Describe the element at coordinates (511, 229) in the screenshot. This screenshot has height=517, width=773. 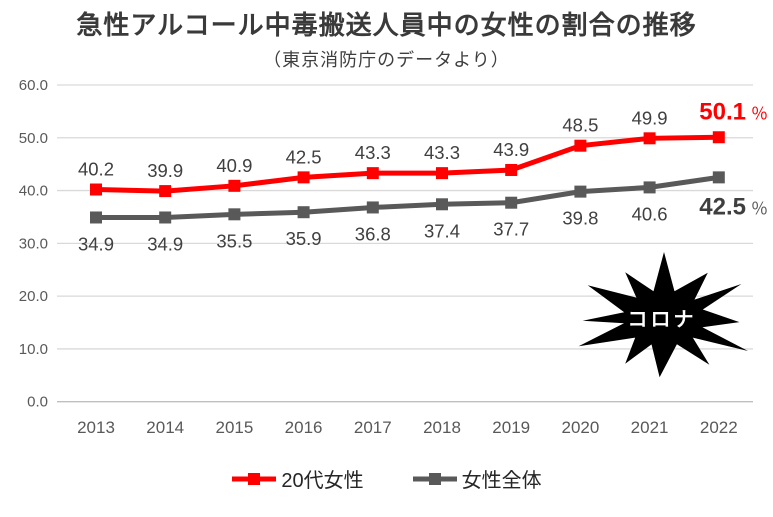
I see `svg-text: 37.7` at that location.